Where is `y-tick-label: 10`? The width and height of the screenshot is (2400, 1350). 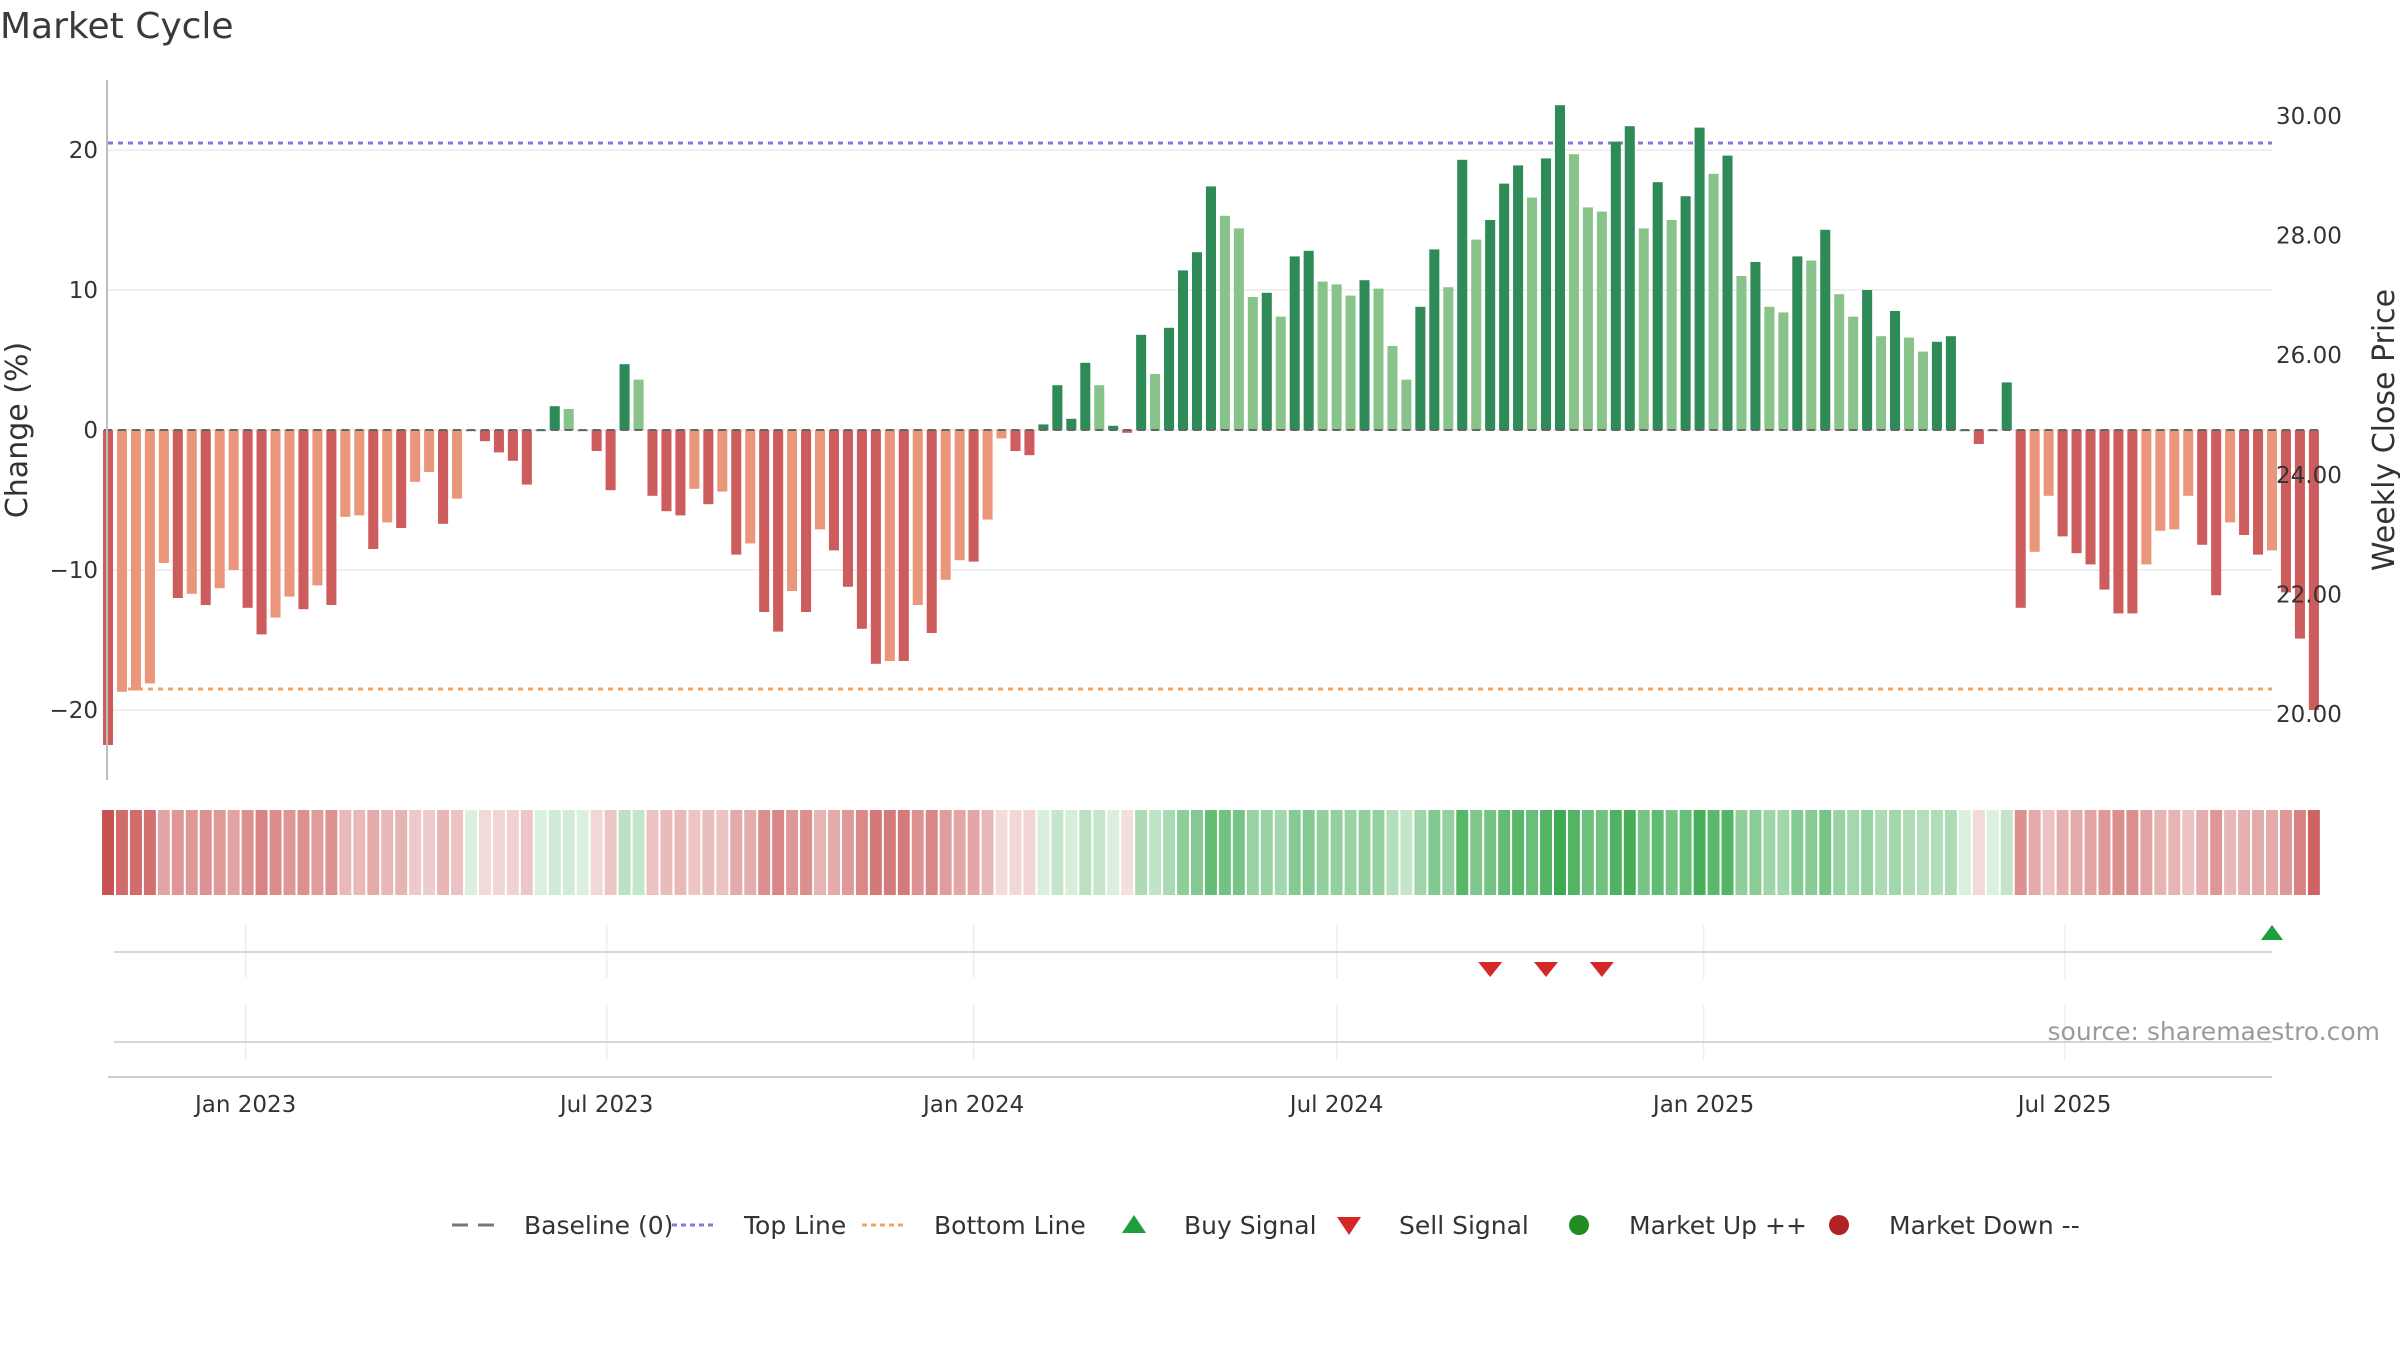 y-tick-label: 10 is located at coordinates (83, 291).